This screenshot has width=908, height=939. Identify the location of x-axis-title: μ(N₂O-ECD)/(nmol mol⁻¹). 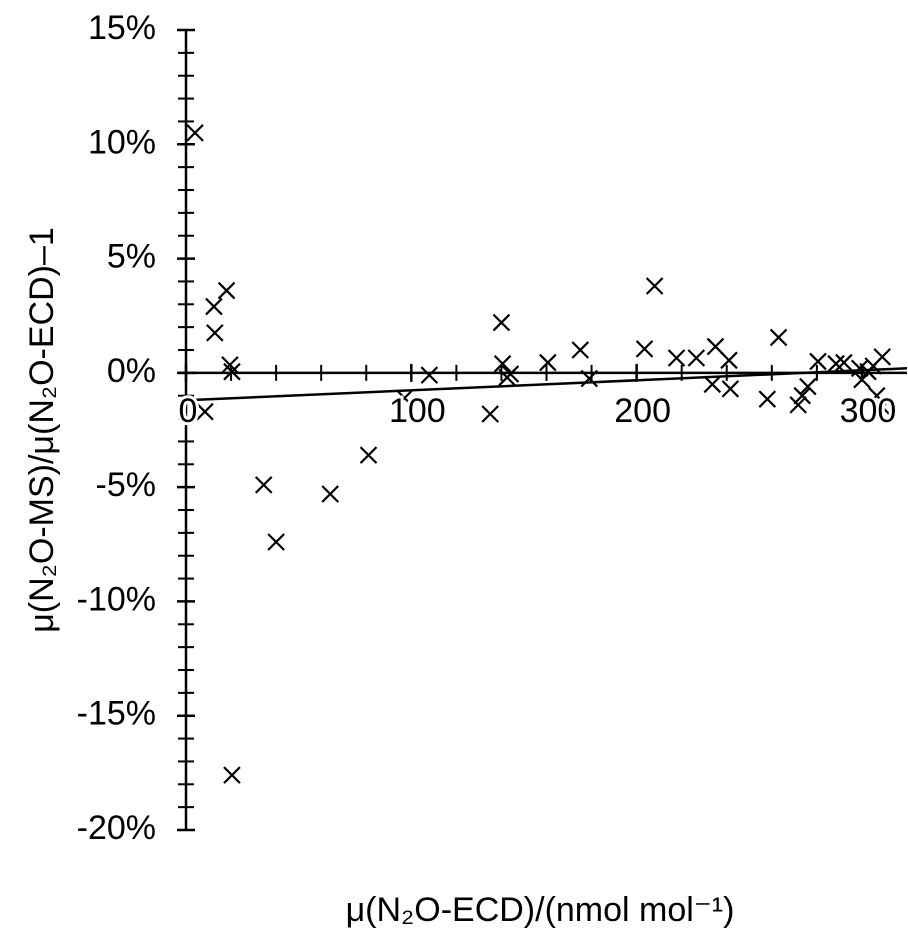
(540, 910).